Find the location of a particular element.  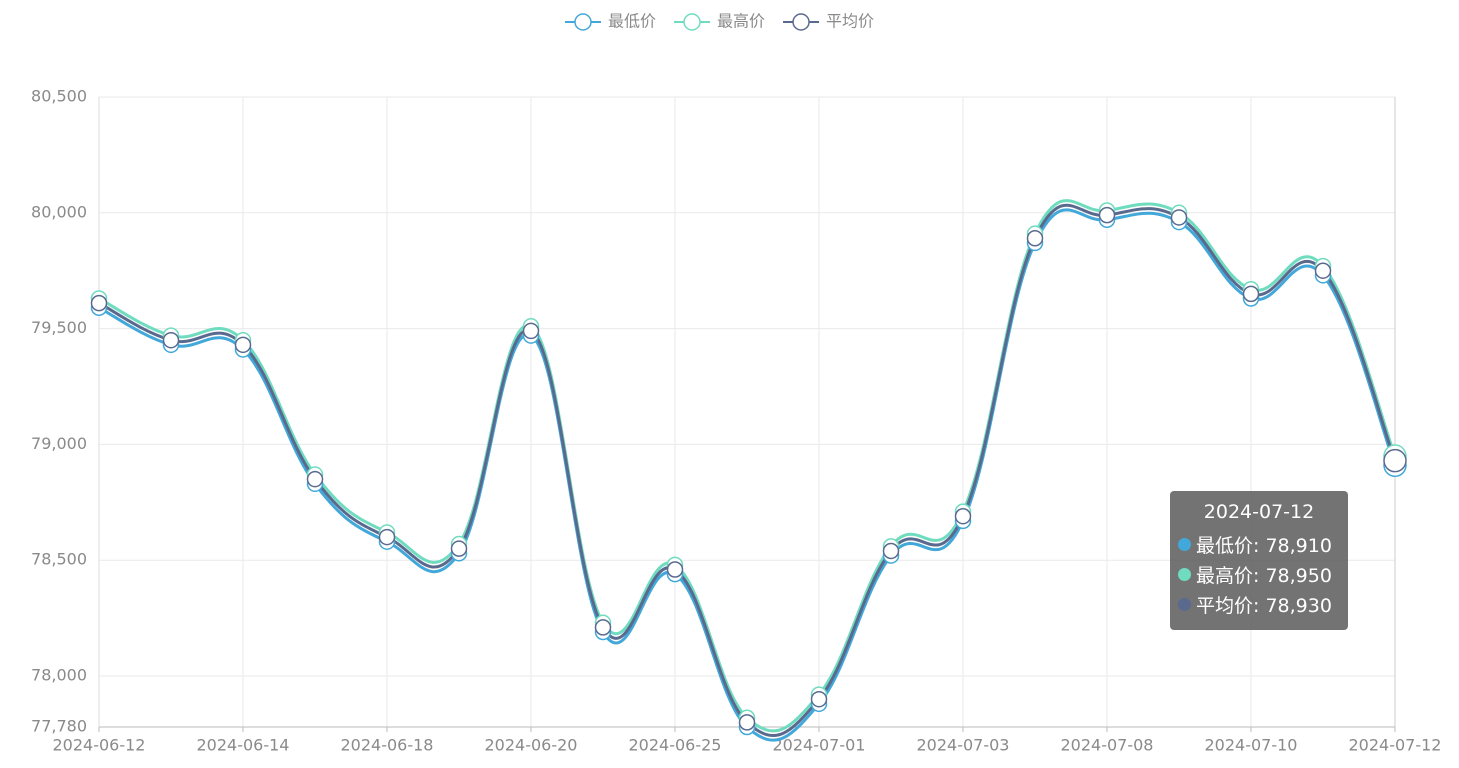

legend-label: 平均价 is located at coordinates (850, 21).